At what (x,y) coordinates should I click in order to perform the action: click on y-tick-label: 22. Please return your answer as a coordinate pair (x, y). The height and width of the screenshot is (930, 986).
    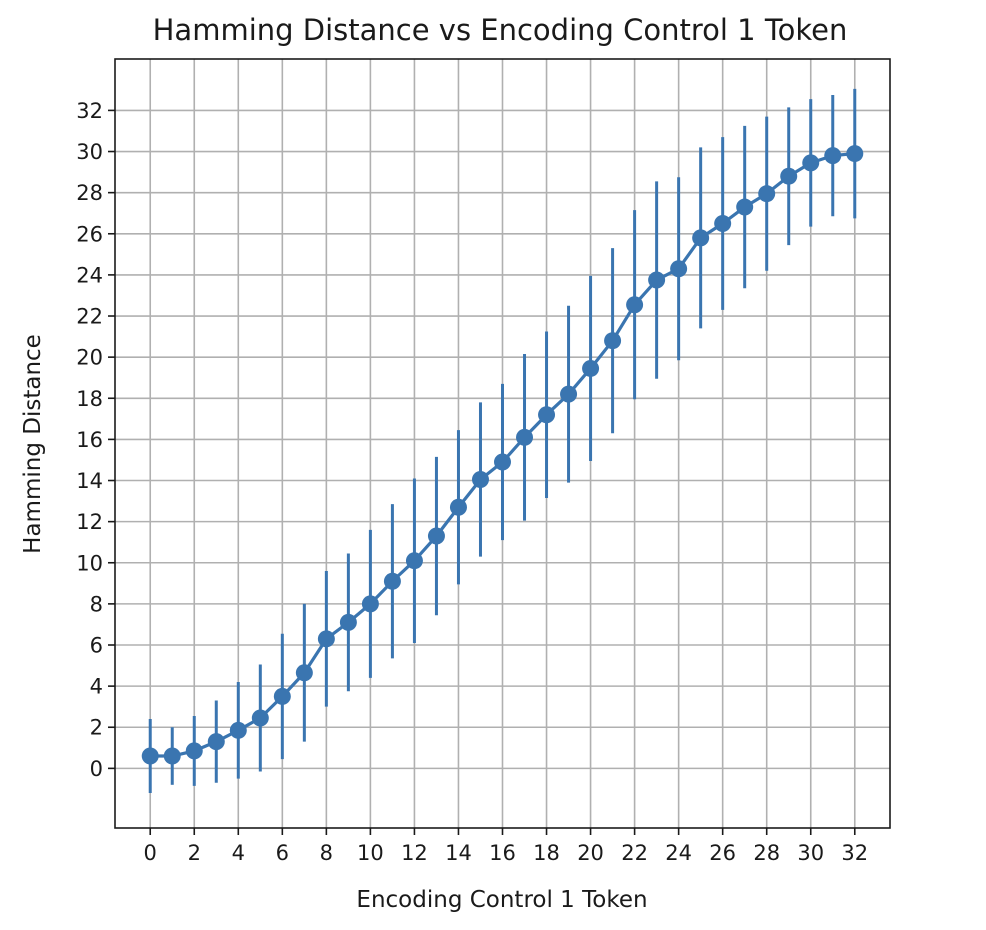
    Looking at the image, I should click on (89, 317).